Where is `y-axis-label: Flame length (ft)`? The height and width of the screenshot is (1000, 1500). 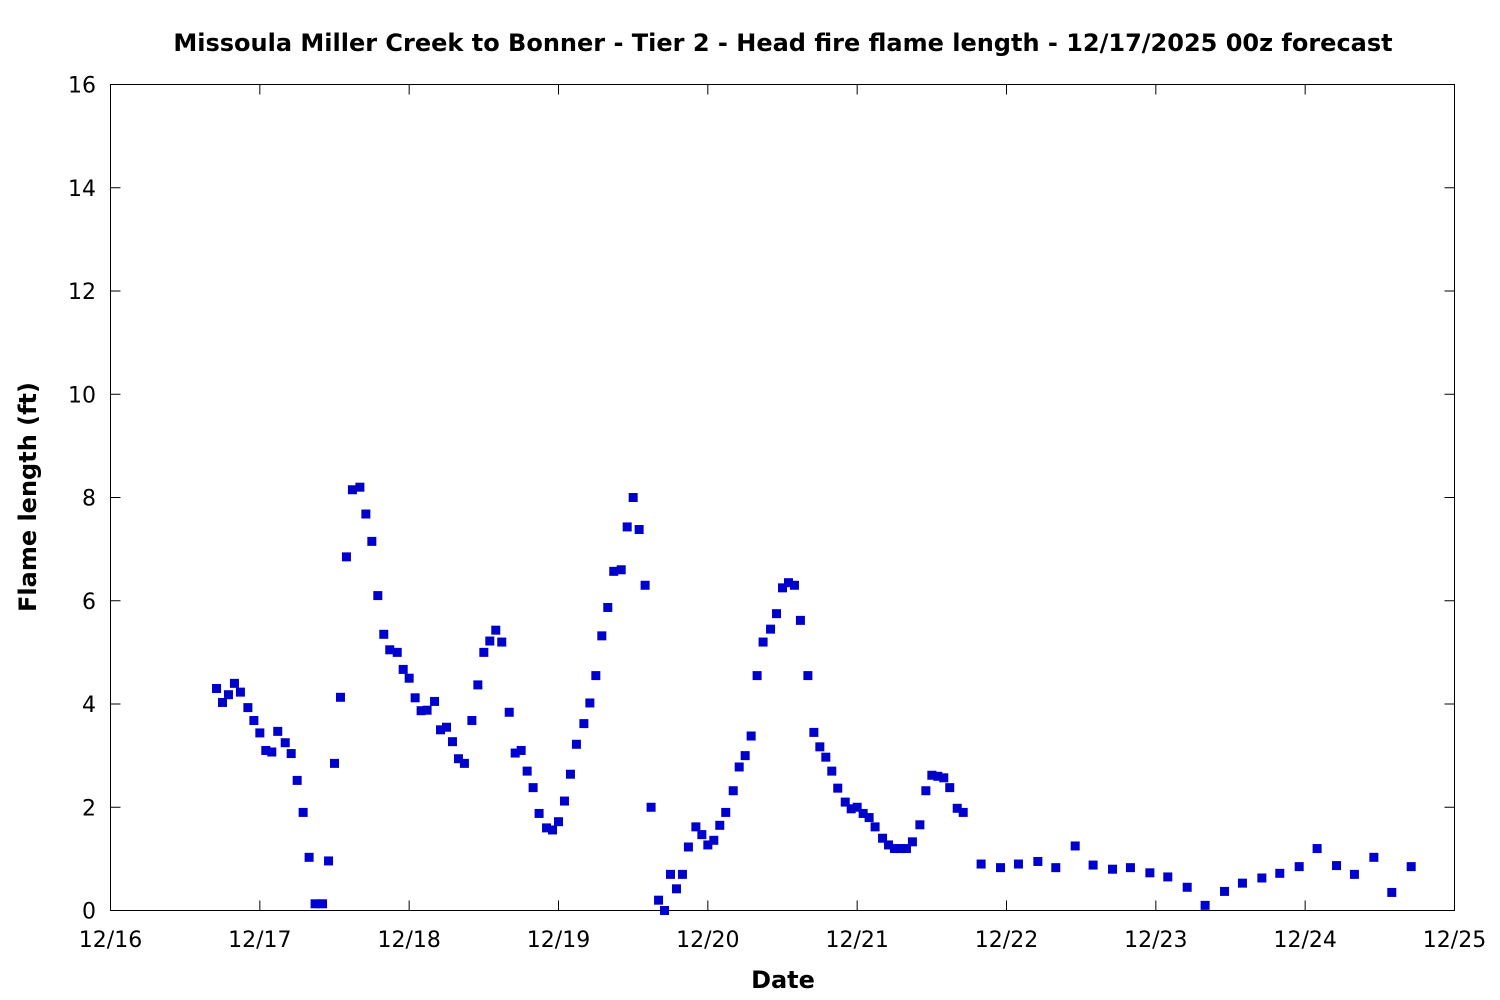
y-axis-label: Flame length (ft) is located at coordinates (28, 497).